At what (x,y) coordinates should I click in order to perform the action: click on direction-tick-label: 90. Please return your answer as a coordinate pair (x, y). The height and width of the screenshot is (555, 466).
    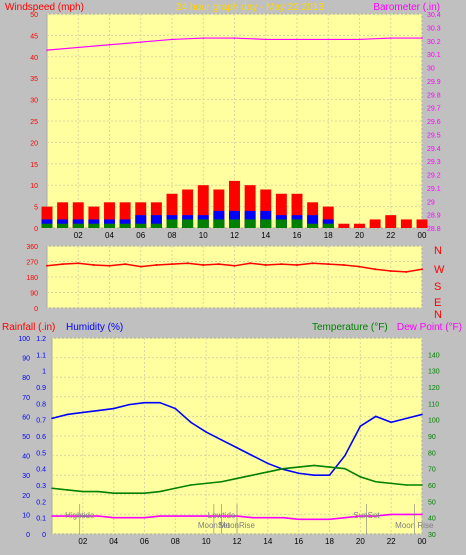
    Looking at the image, I should click on (34, 294).